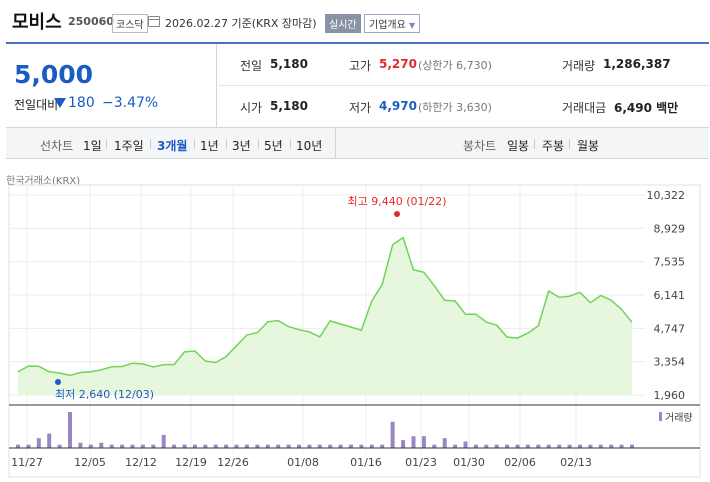 This screenshot has height=482, width=710. Describe the element at coordinates (579, 66) in the screenshot. I see `volume-label: 거래량` at that location.